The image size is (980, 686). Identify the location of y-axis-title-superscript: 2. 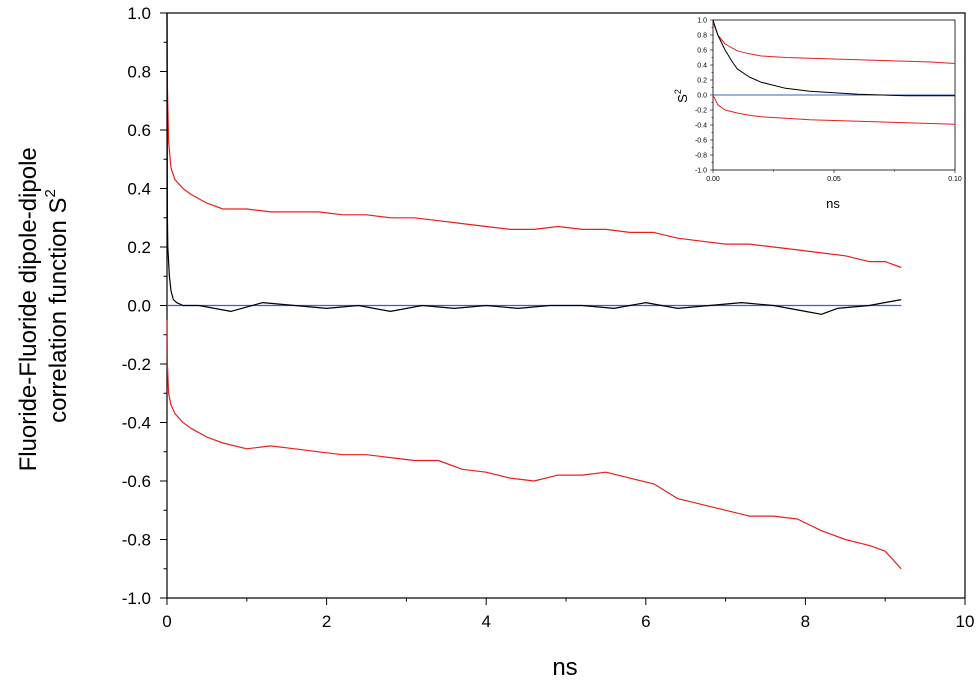
(50, 193).